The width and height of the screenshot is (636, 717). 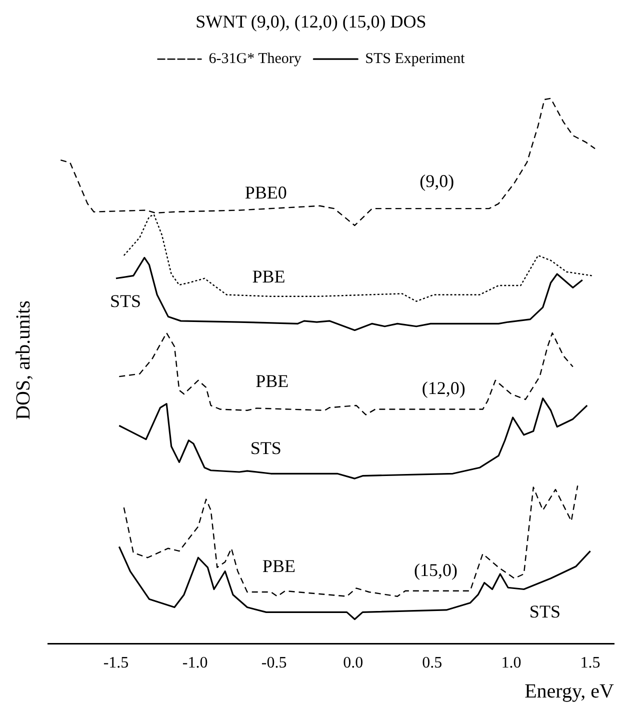 What do you see at coordinates (23, 360) in the screenshot?
I see `y-axis-title: DOS, arb.units` at bounding box center [23, 360].